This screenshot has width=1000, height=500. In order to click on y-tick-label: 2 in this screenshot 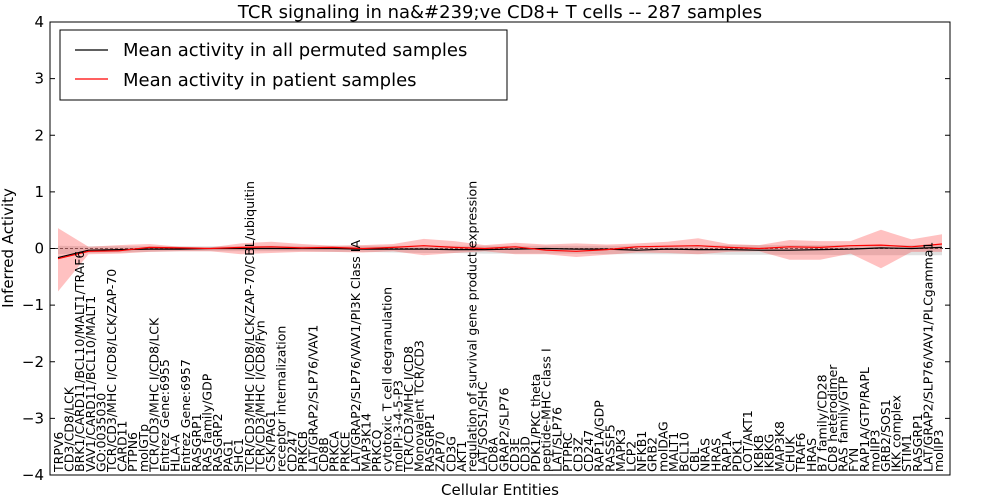, I will do `click(39, 135)`.